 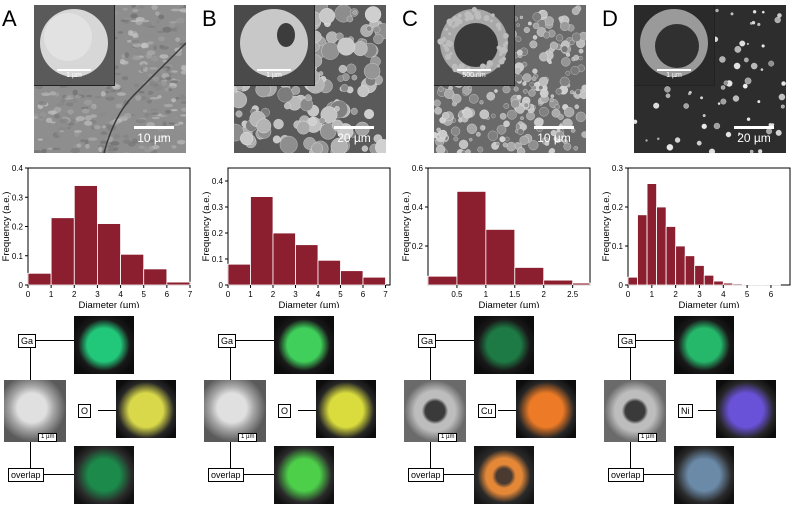 What do you see at coordinates (144, 97) in the screenshot?
I see `sem-crack` at bounding box center [144, 97].